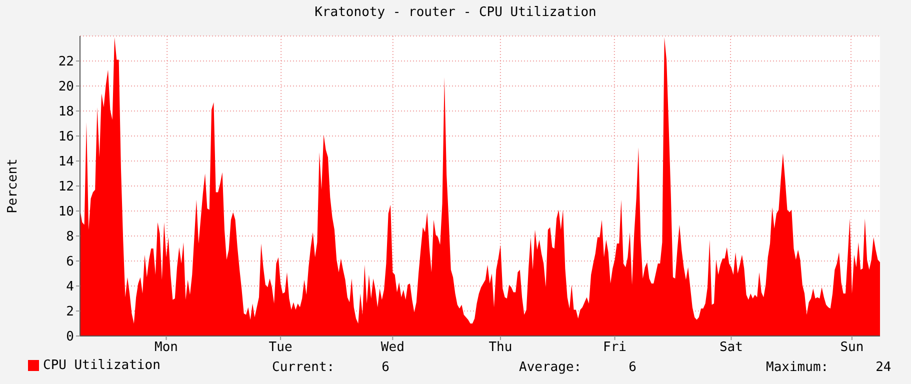  I want to click on x-tick-label: Fri, so click(615, 348).